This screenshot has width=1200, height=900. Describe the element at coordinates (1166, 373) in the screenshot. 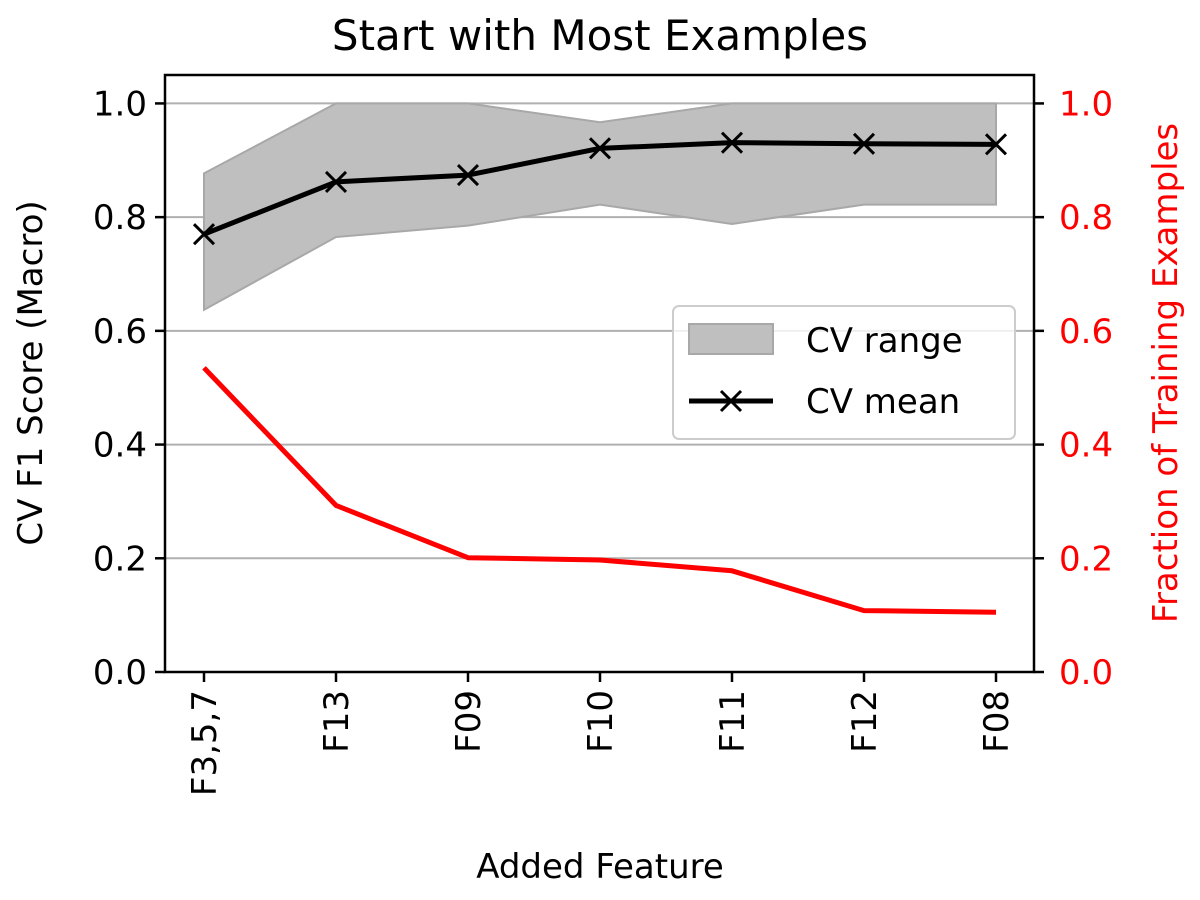

I see `y2-axis-label: Fraction of Training Examples` at that location.